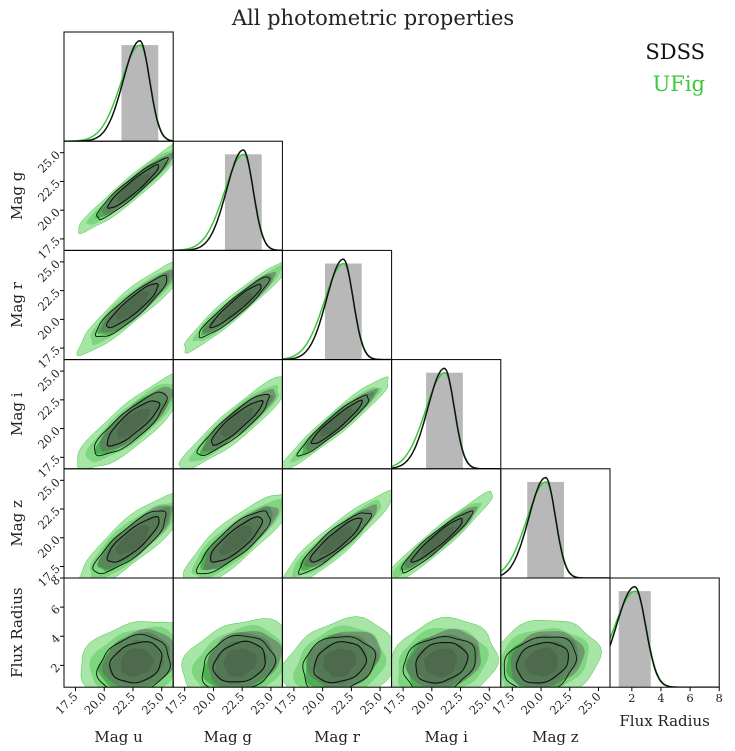 Image resolution: width=735 pixels, height=751 pixels. I want to click on y-axis-label-1: Mag g, so click(17, 195).